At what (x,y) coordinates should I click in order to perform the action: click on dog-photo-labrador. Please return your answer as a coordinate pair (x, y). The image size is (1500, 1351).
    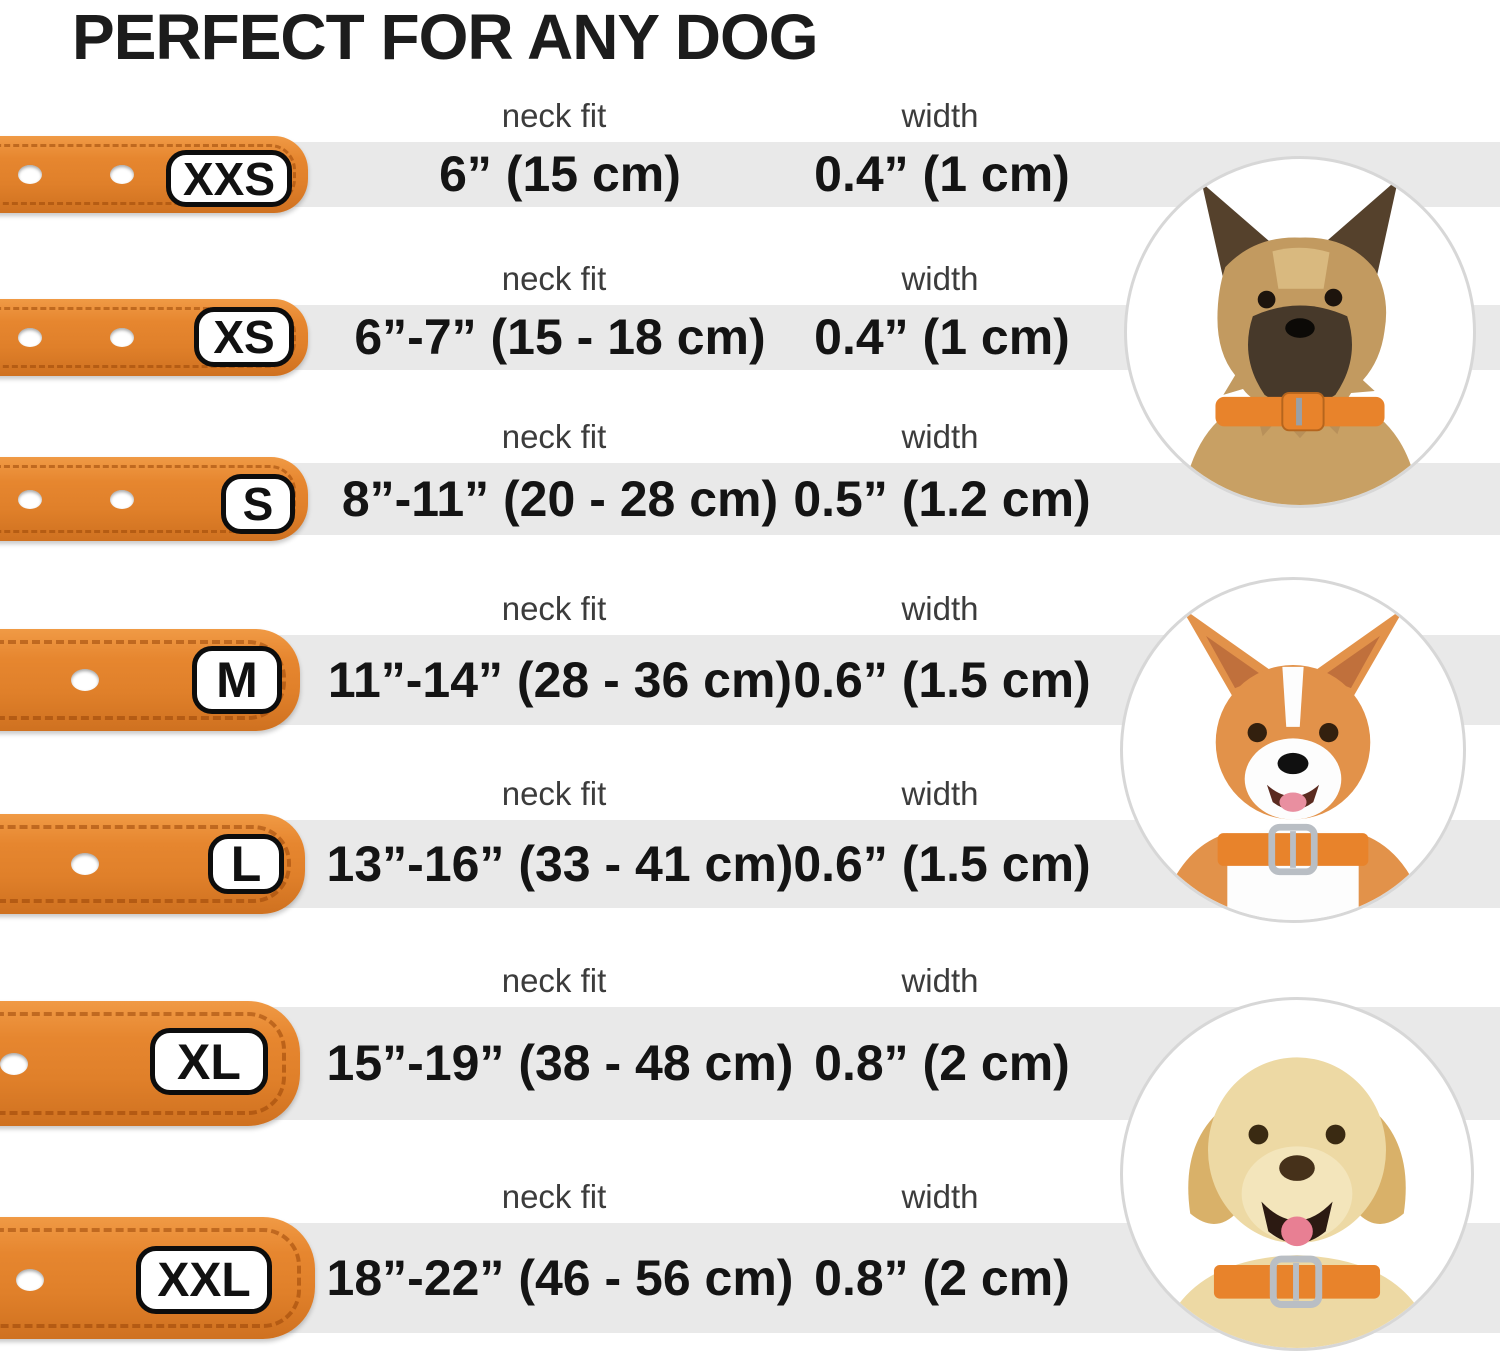
    Looking at the image, I should click on (1297, 1174).